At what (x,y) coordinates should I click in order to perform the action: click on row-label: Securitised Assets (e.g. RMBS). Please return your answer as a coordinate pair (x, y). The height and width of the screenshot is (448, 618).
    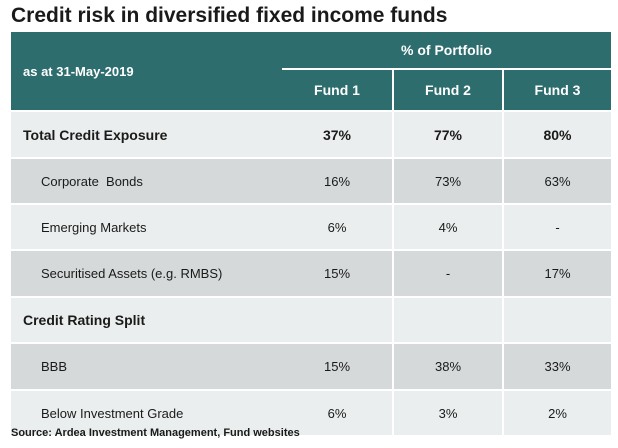
    Looking at the image, I should click on (146, 272).